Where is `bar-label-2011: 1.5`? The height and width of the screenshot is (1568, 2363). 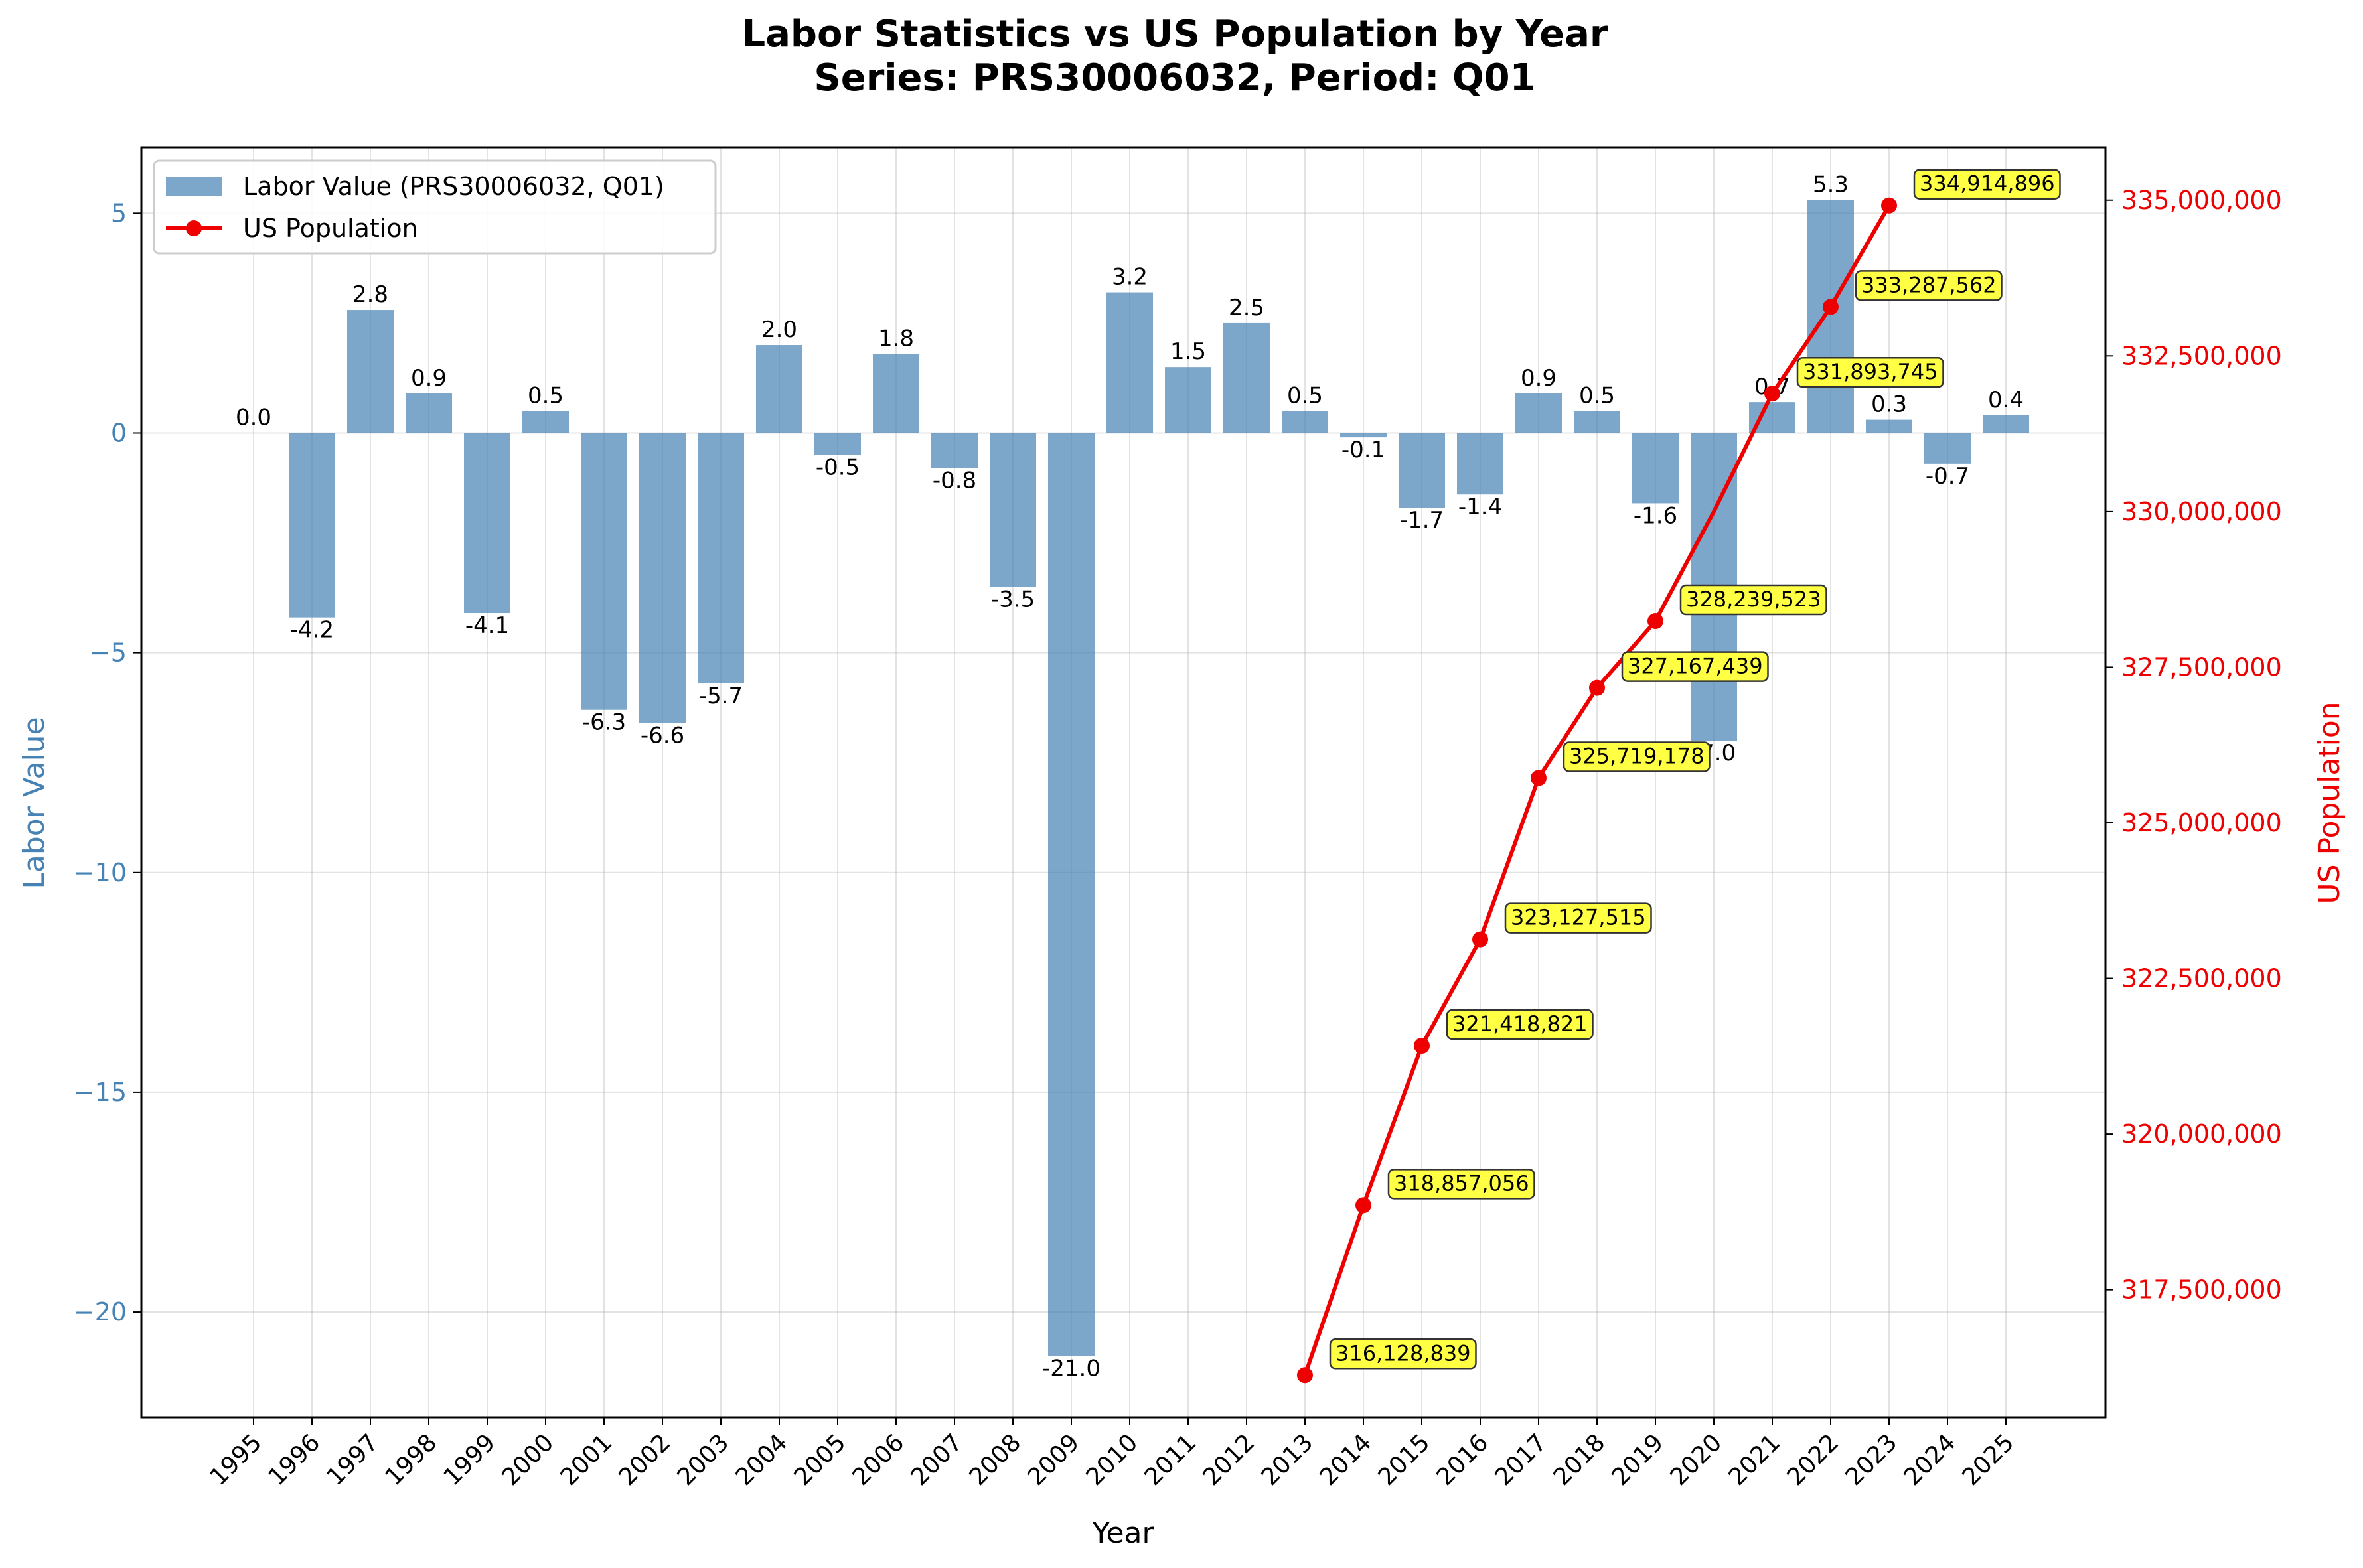
bar-label-2011: 1.5 is located at coordinates (1188, 351).